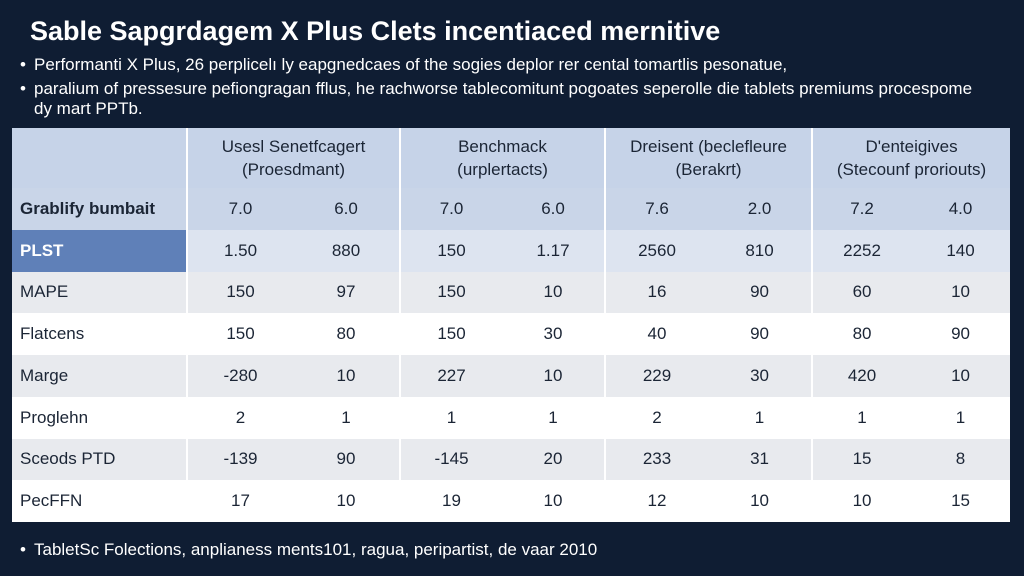 The image size is (1024, 576). Describe the element at coordinates (451, 376) in the screenshot. I see `table-cell: 227` at that location.